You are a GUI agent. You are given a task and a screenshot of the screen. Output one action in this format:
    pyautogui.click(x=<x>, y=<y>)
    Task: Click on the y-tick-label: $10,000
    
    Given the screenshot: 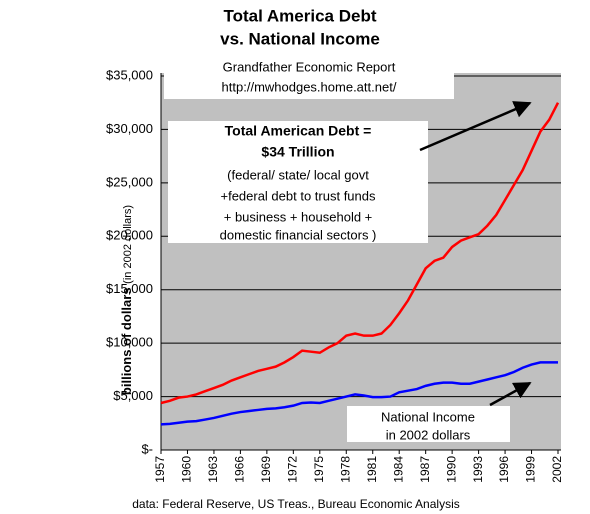 What is the action you would take?
    pyautogui.click(x=129, y=342)
    